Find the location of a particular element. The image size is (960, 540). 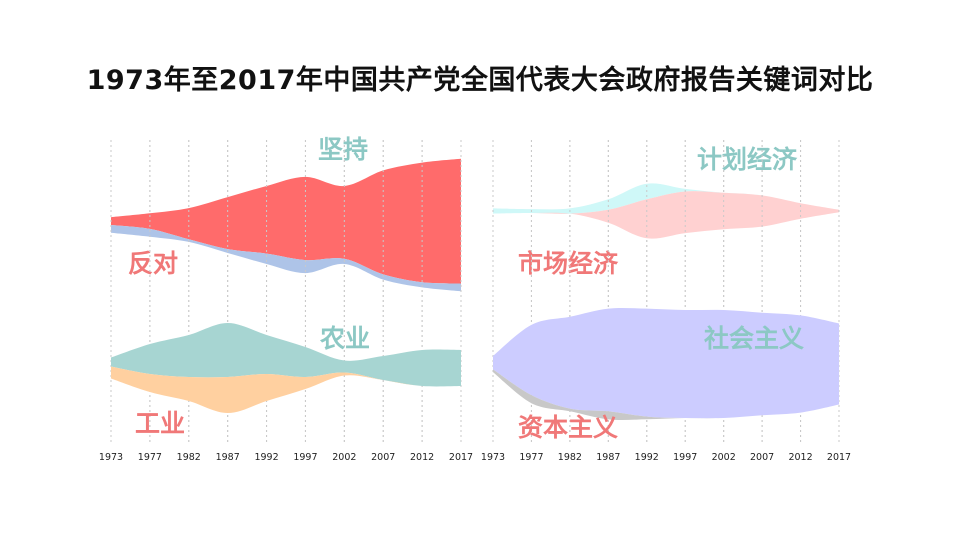

series-label: 工业 is located at coordinates (160, 423).